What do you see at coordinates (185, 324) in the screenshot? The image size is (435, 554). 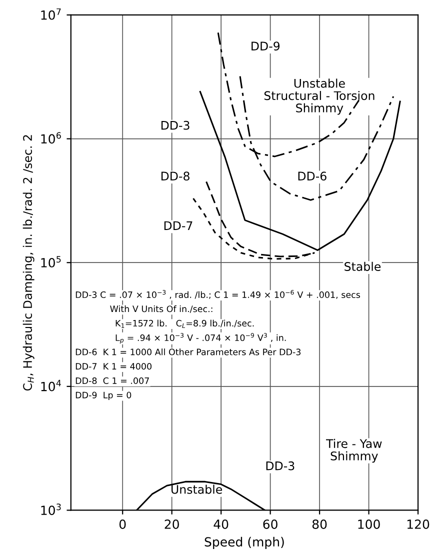 I see `annotation: K$_{1}$=1572 lb. C$_{L}$=8.9 lb./in./sec.` at bounding box center [185, 324].